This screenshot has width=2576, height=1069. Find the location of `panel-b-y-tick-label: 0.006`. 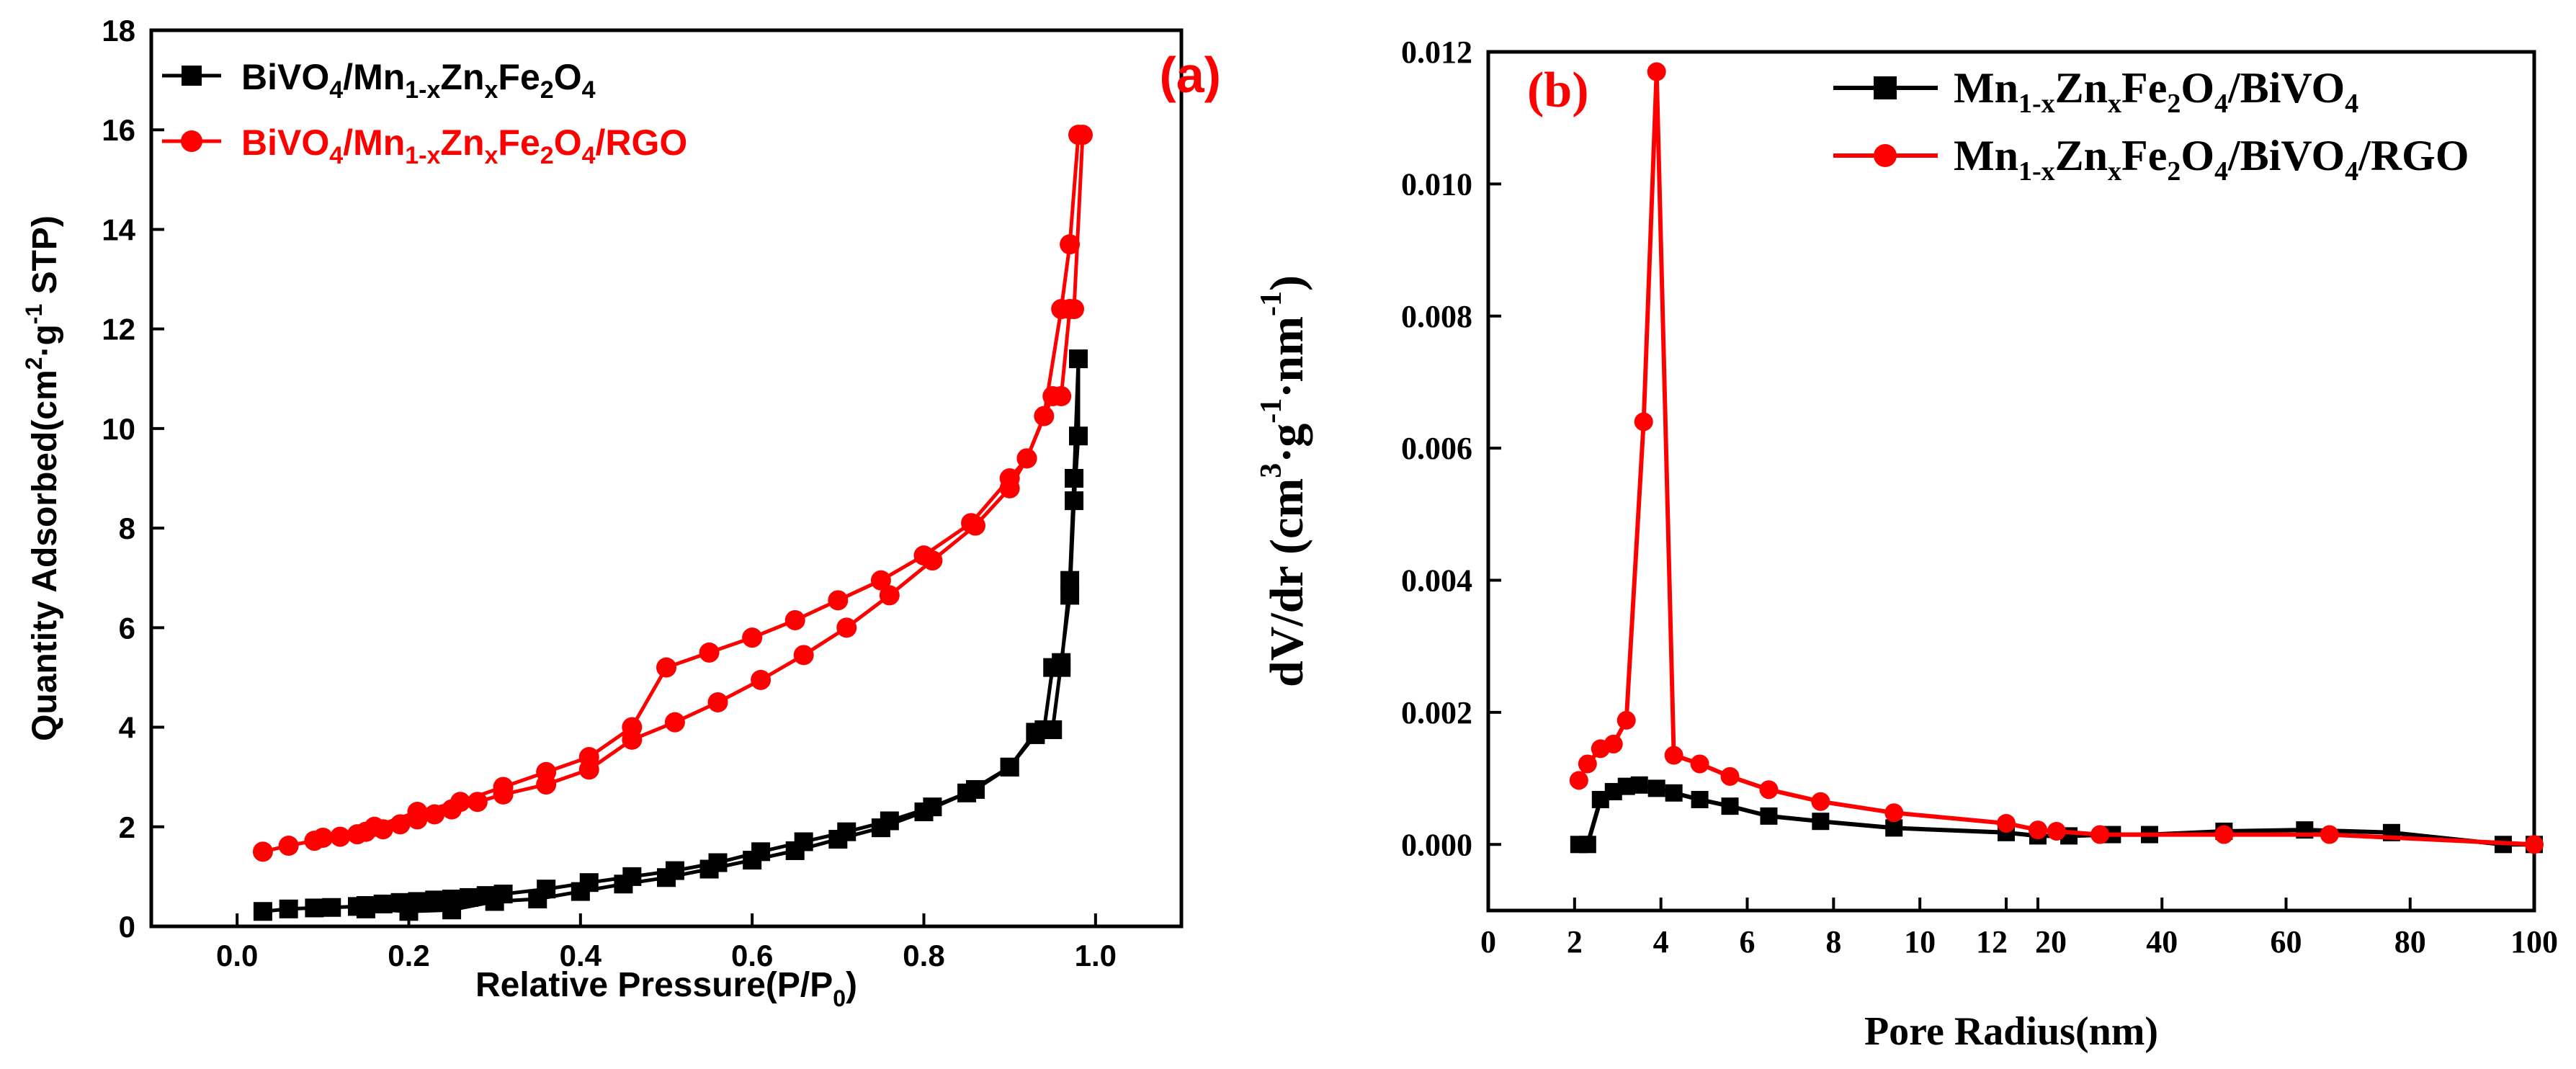

panel-b-y-tick-label: 0.006 is located at coordinates (1436, 449).